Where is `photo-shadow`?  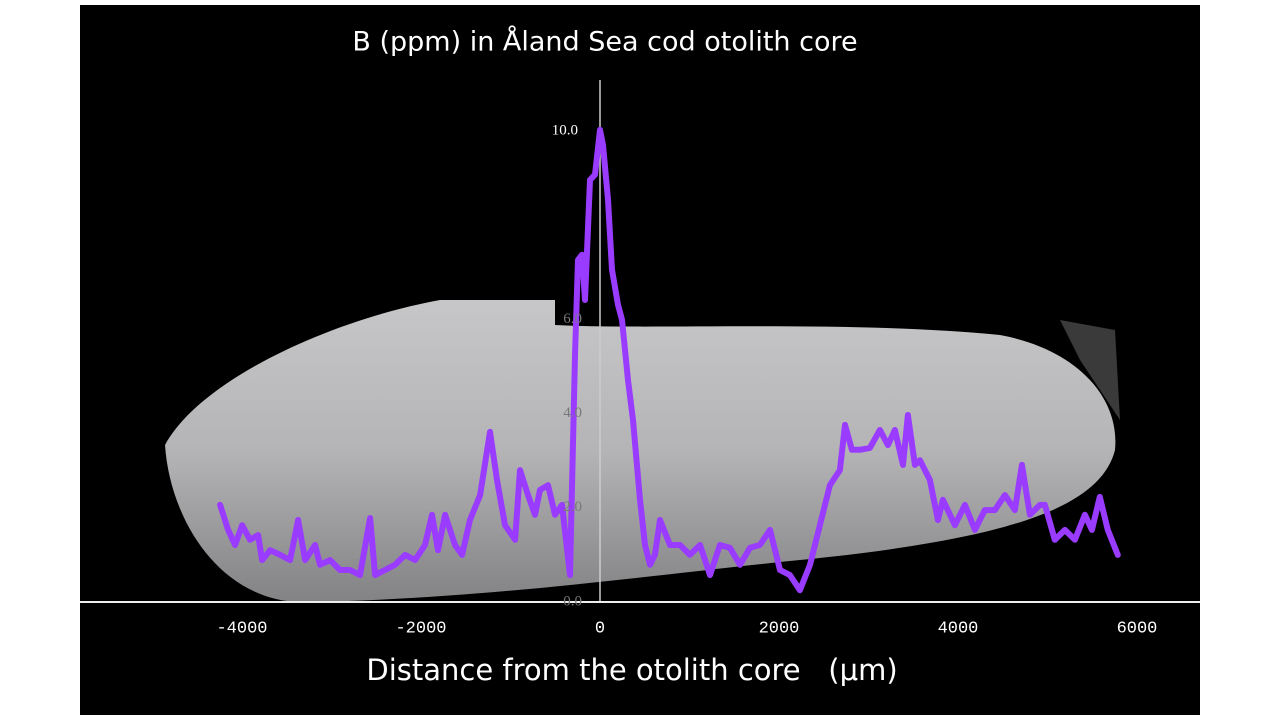
photo-shadow is located at coordinates (1090, 370).